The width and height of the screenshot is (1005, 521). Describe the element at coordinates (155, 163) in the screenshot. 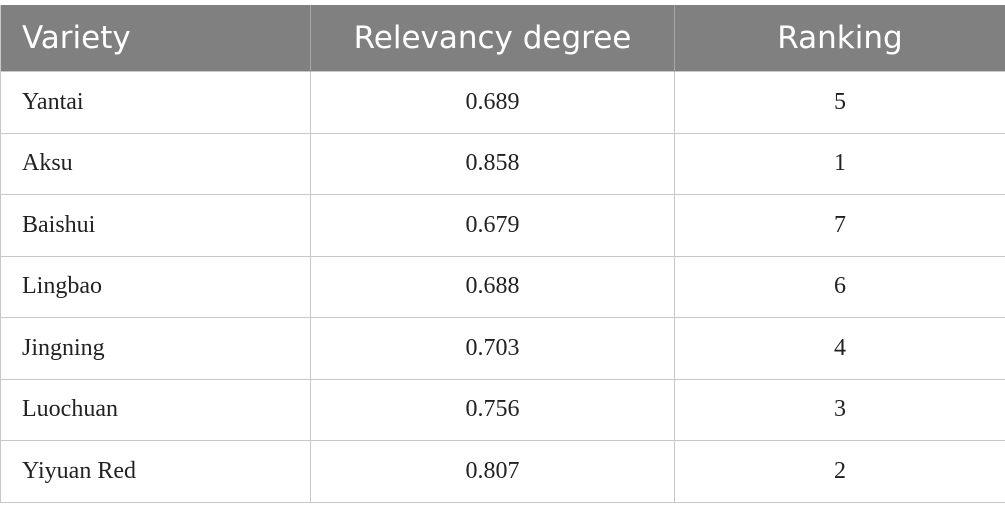

I see `table-cell: Aksu` at that location.